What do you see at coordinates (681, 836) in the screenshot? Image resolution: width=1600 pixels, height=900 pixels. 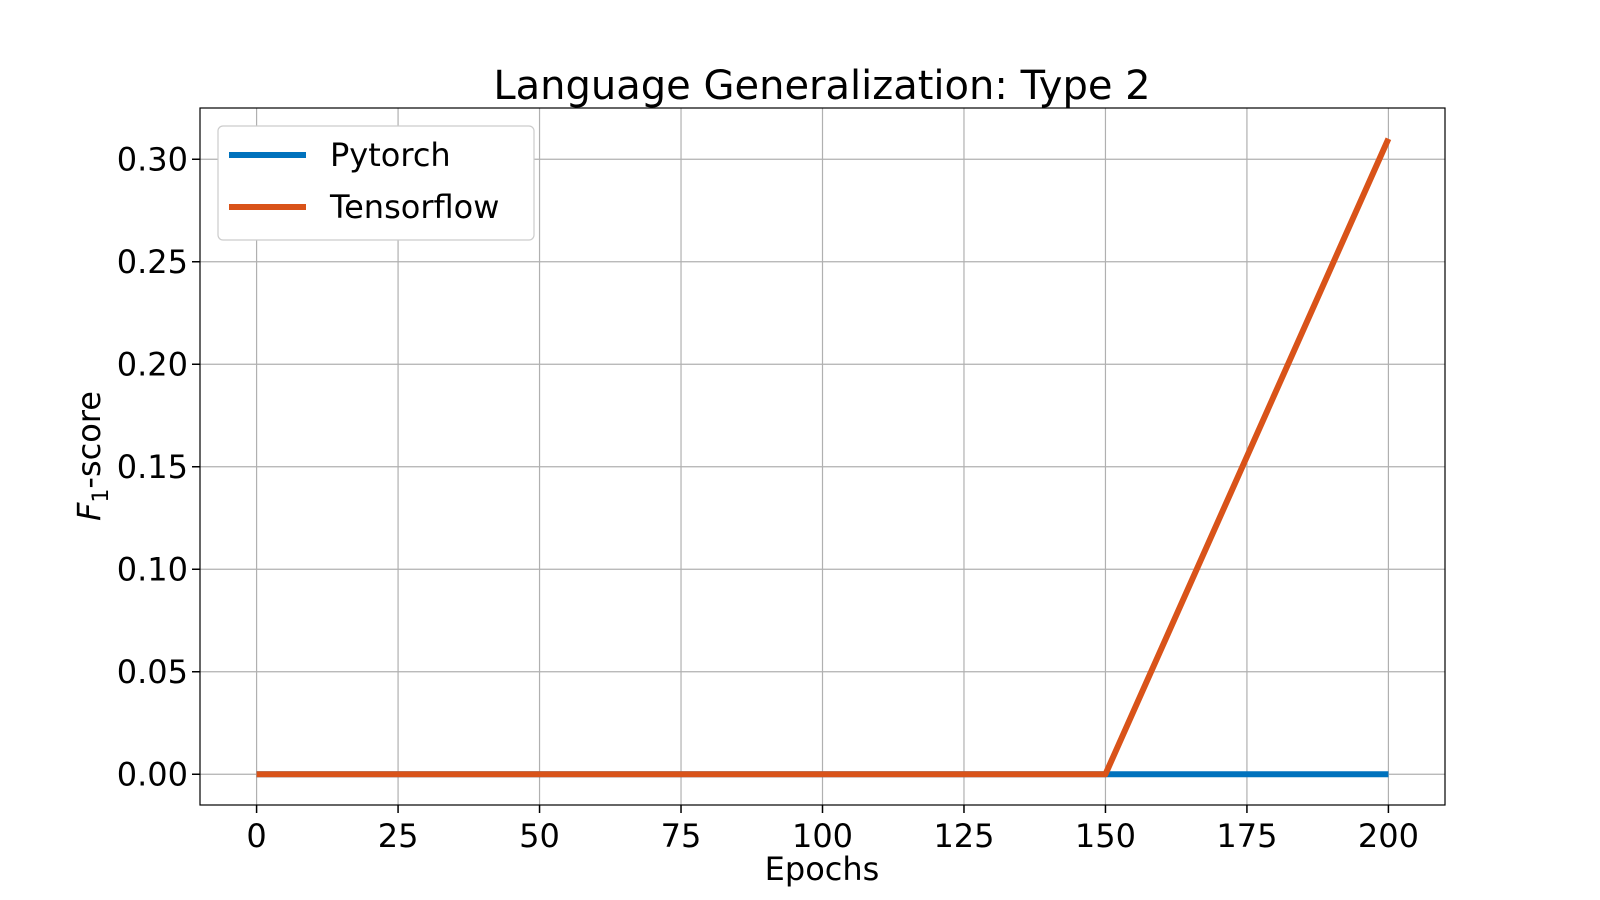 I see `x-tick-label: 75` at bounding box center [681, 836].